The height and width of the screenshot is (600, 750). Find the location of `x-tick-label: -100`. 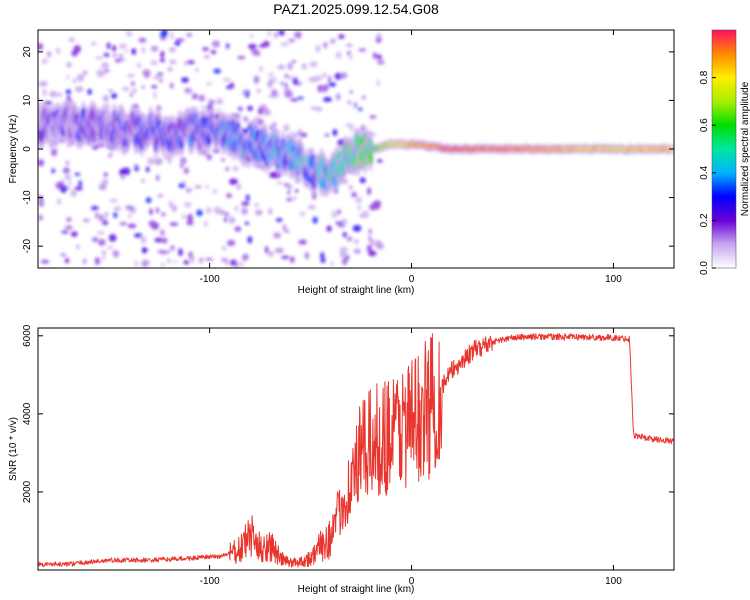

x-tick-label: -100 is located at coordinates (210, 581).